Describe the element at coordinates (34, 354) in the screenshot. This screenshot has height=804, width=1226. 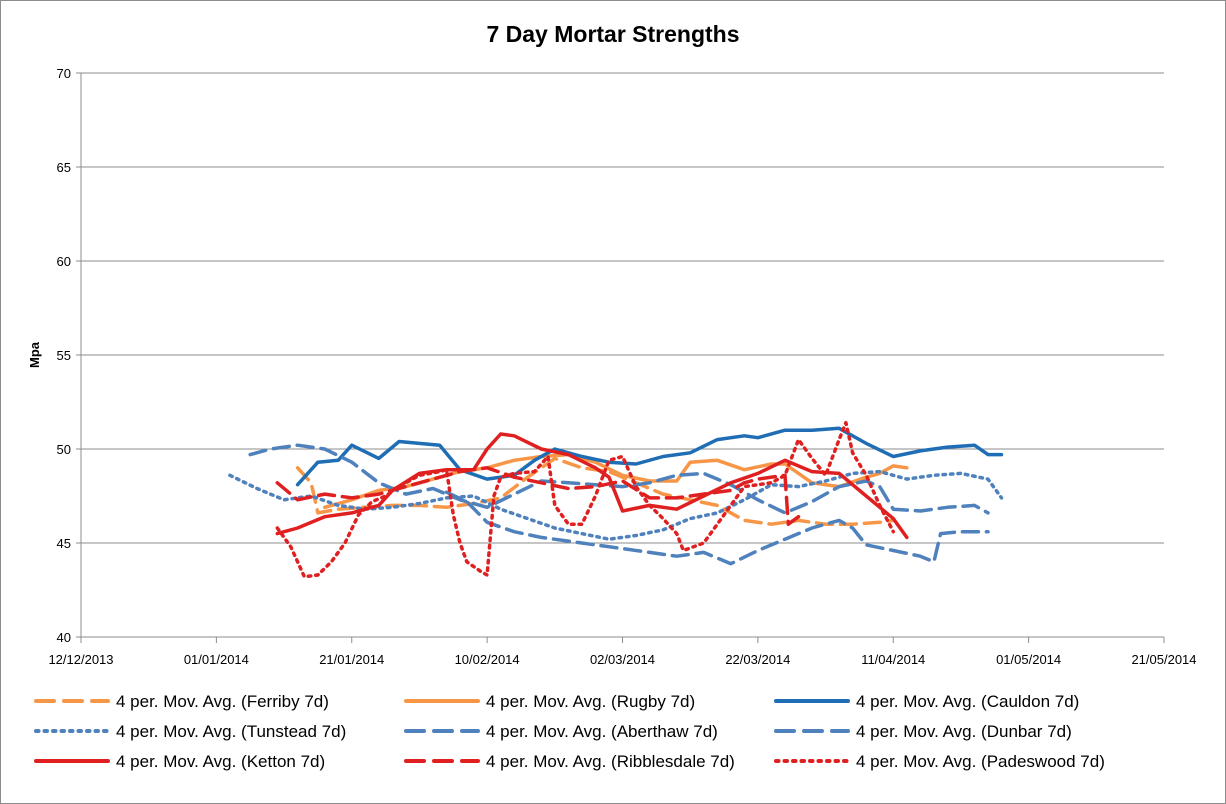
I see `y-axis-label: Mpa` at that location.